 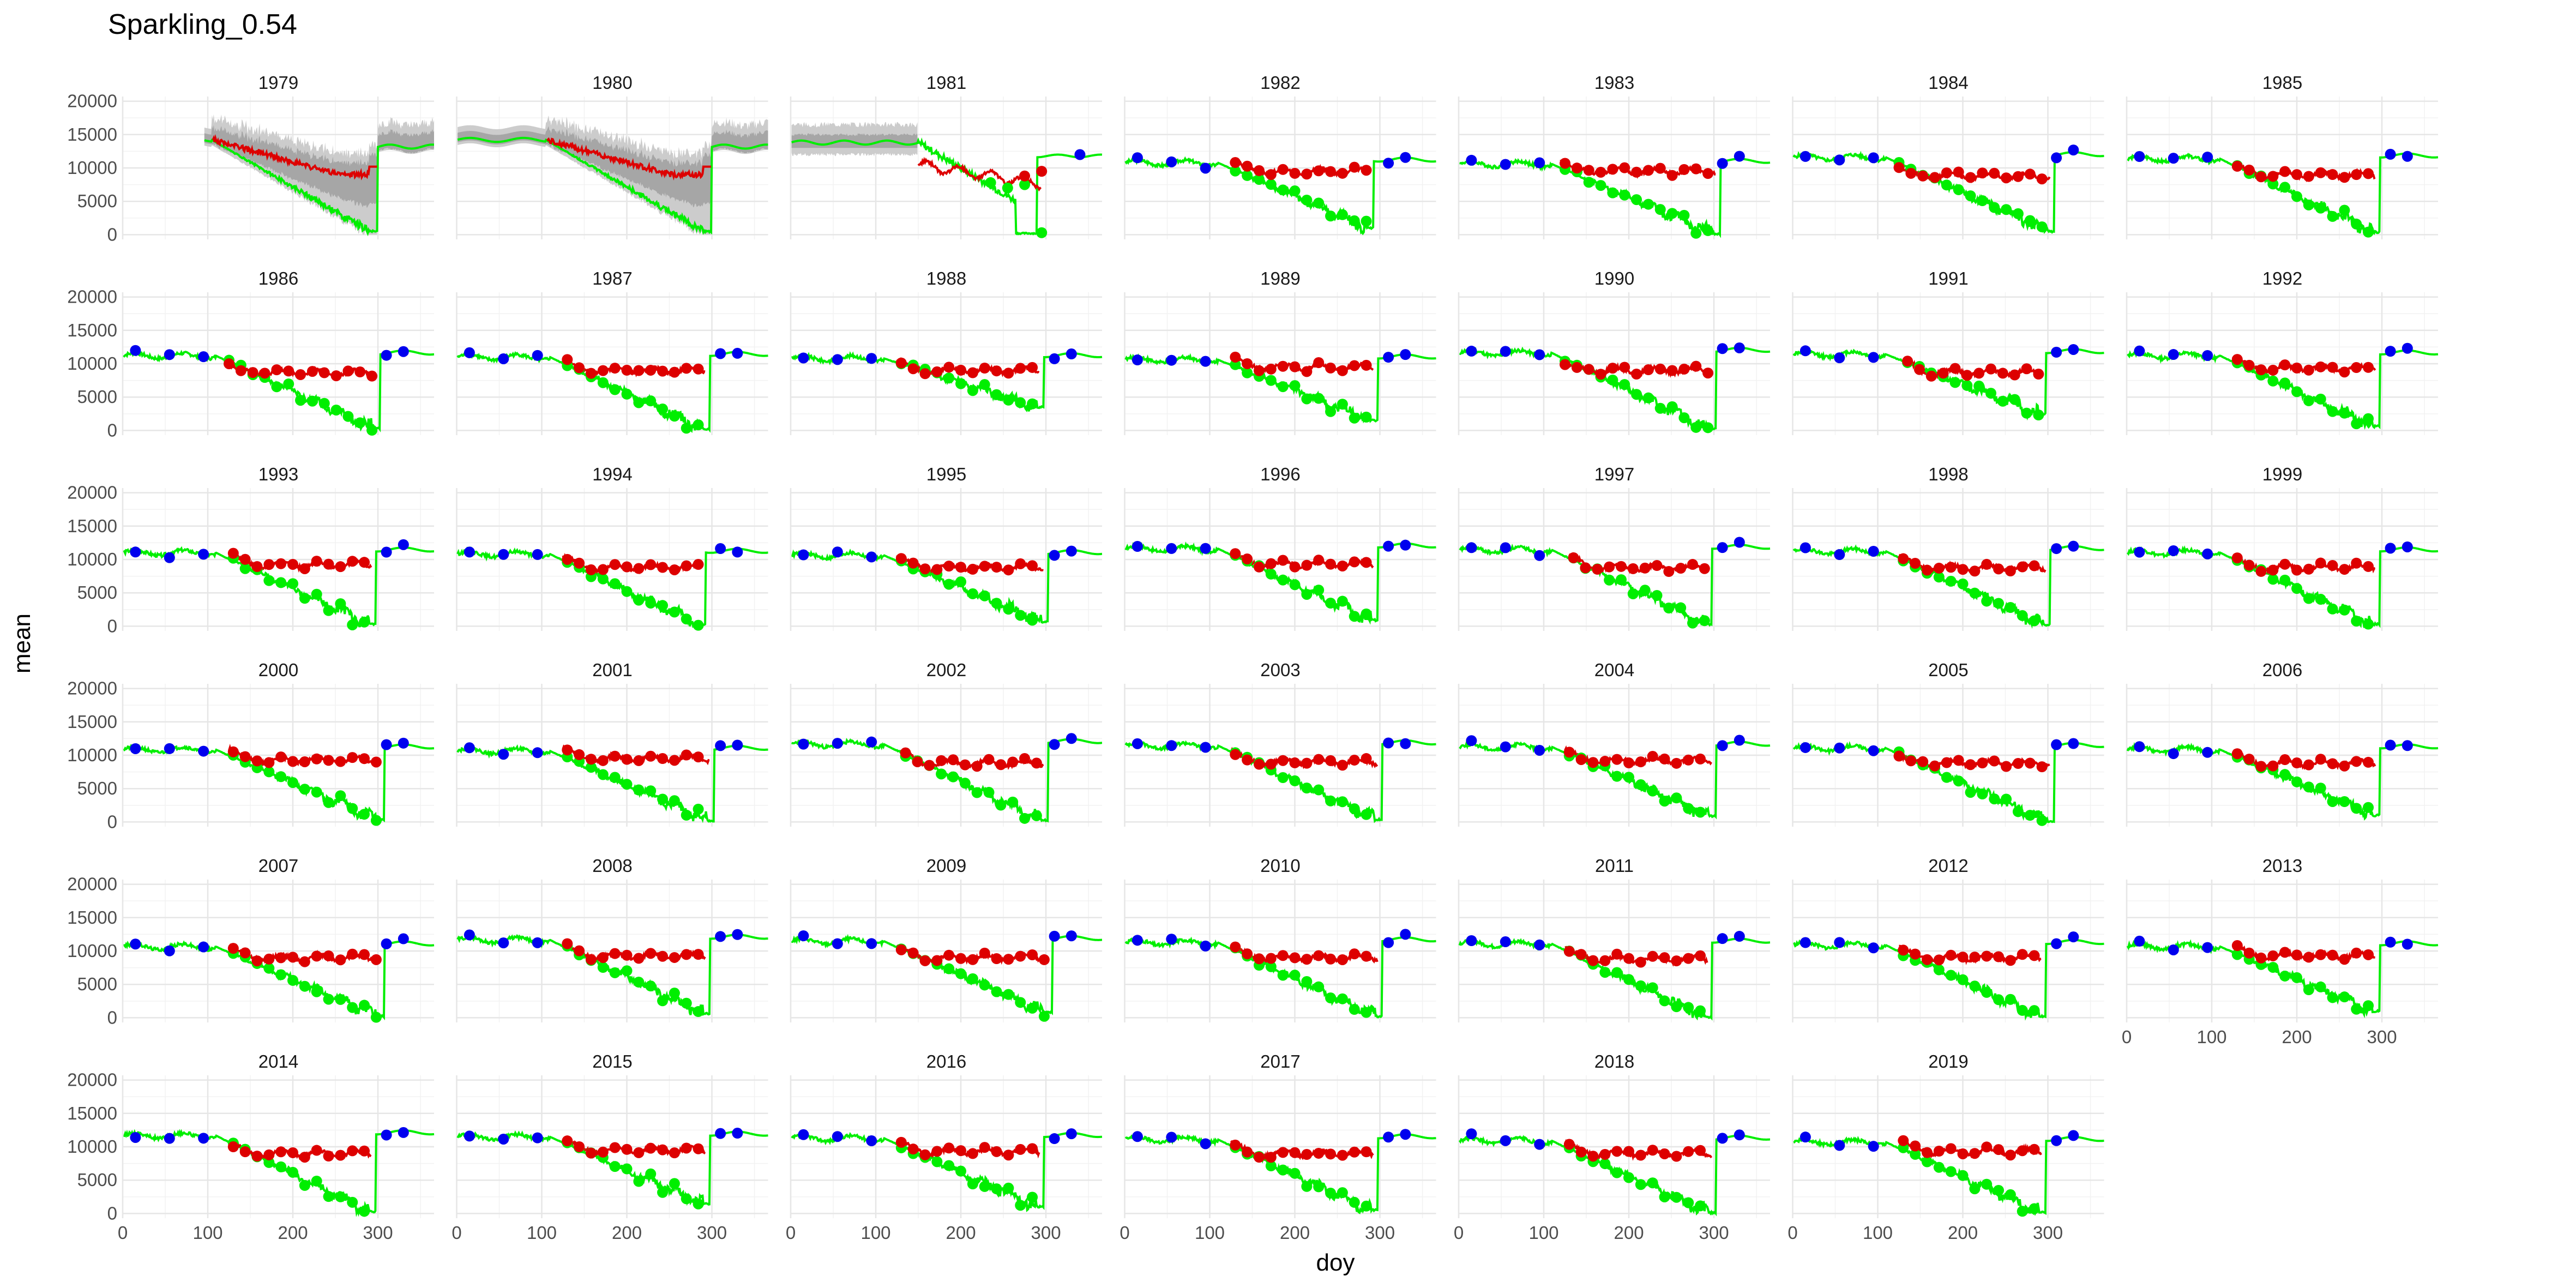 What do you see at coordinates (2280, 951) in the screenshot?
I see `facet-panel-2013: 2013 0 100 200 300` at bounding box center [2280, 951].